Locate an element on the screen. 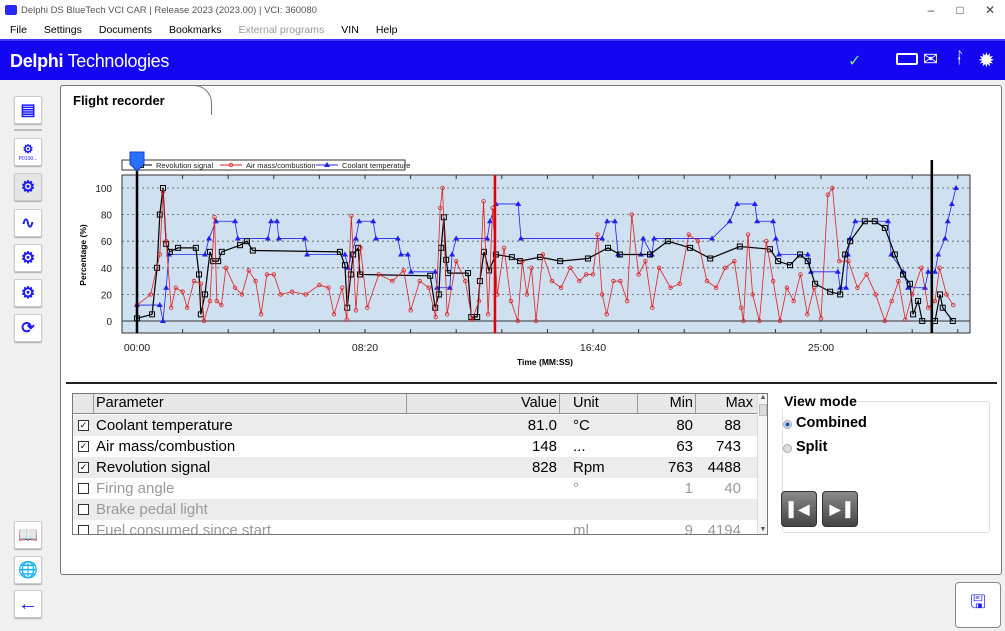 The image size is (1005, 631). engine-clear-icon: ⚙ is located at coordinates (28, 187).